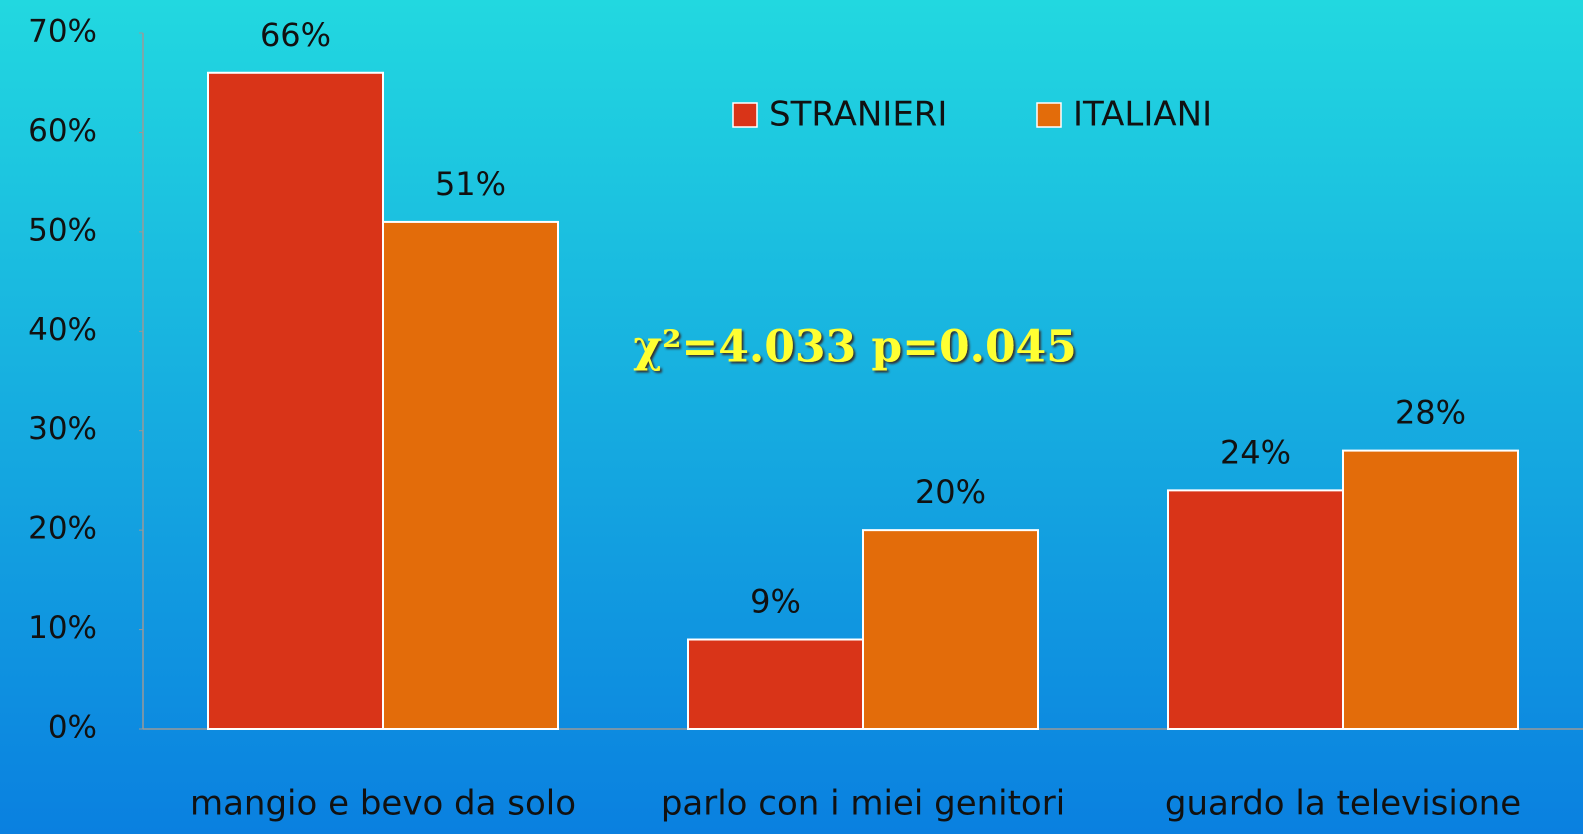 The height and width of the screenshot is (834, 1583). What do you see at coordinates (62, 628) in the screenshot?
I see `y-tick-label: 10%` at bounding box center [62, 628].